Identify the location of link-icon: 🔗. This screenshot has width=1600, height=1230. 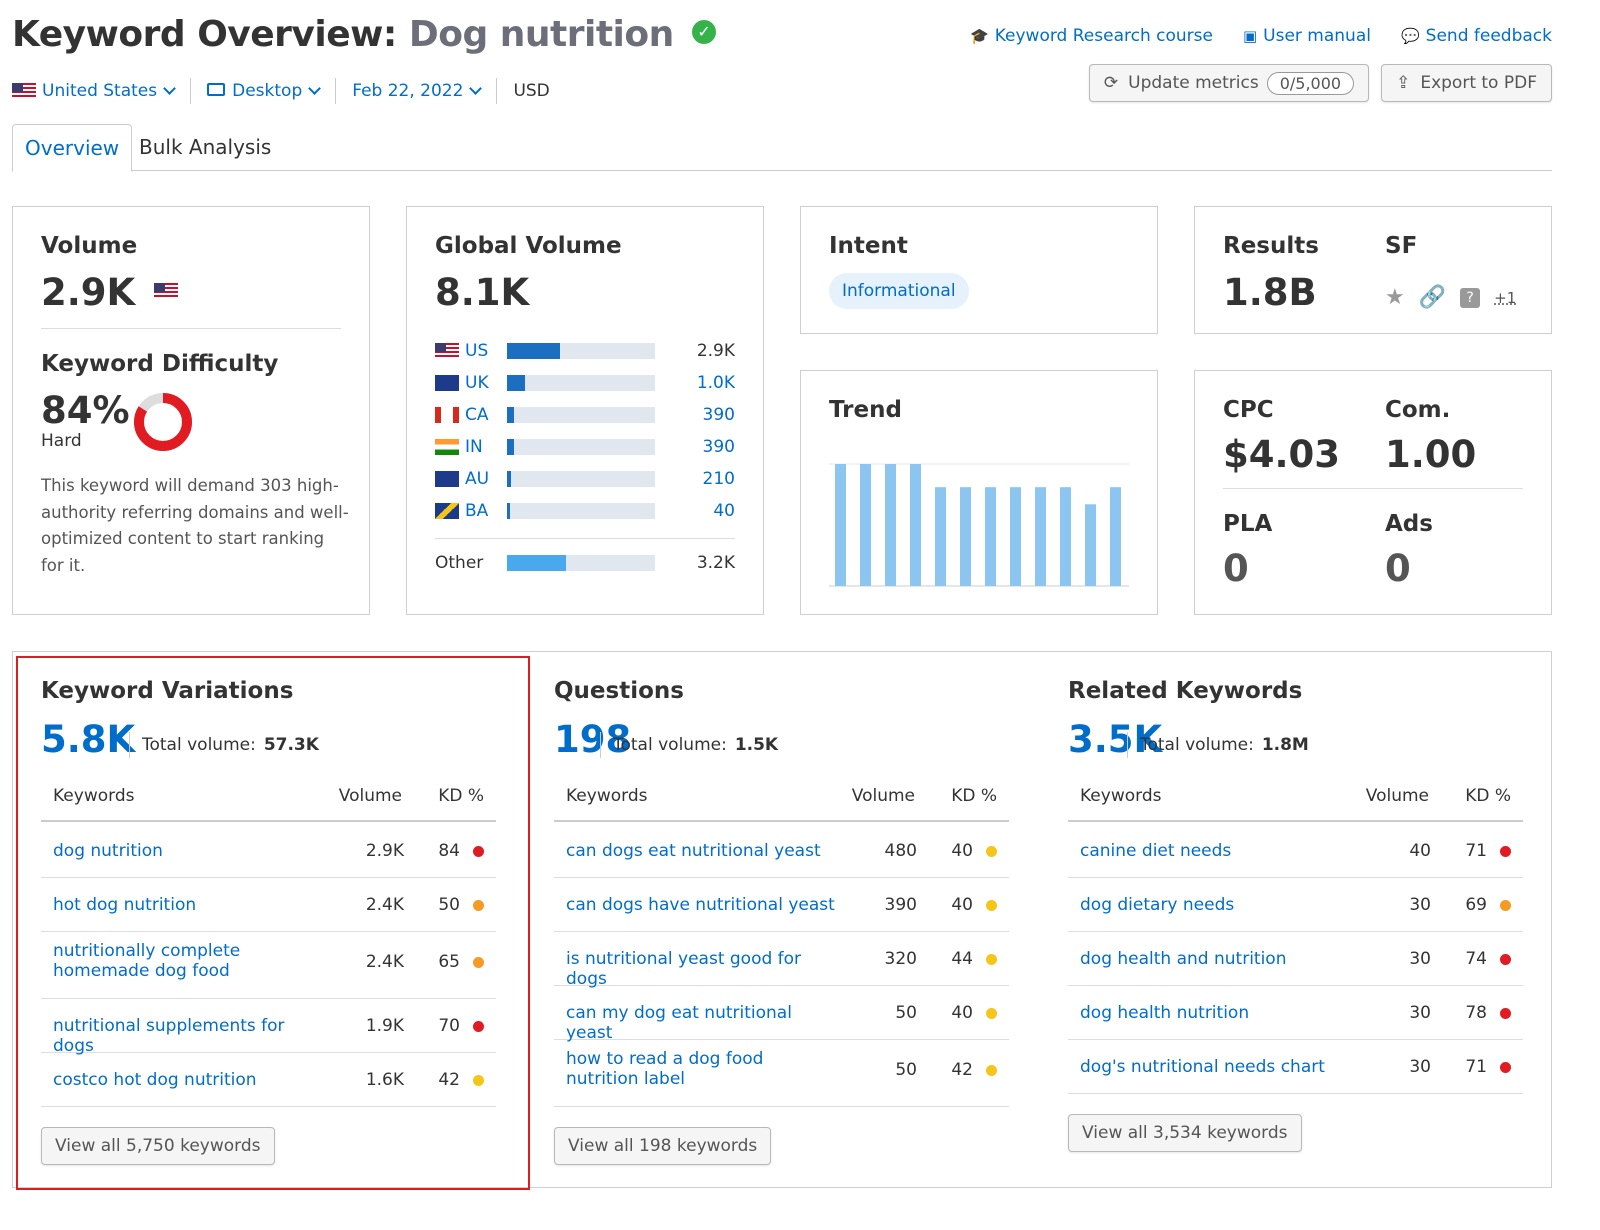
(1432, 297).